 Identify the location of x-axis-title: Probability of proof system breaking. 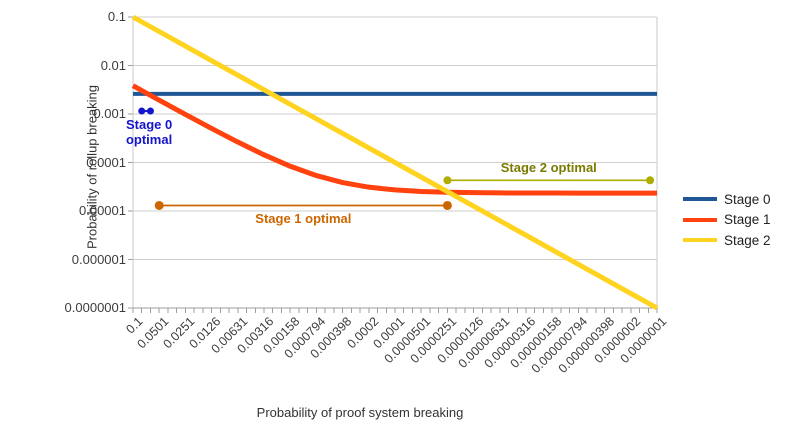
(360, 412).